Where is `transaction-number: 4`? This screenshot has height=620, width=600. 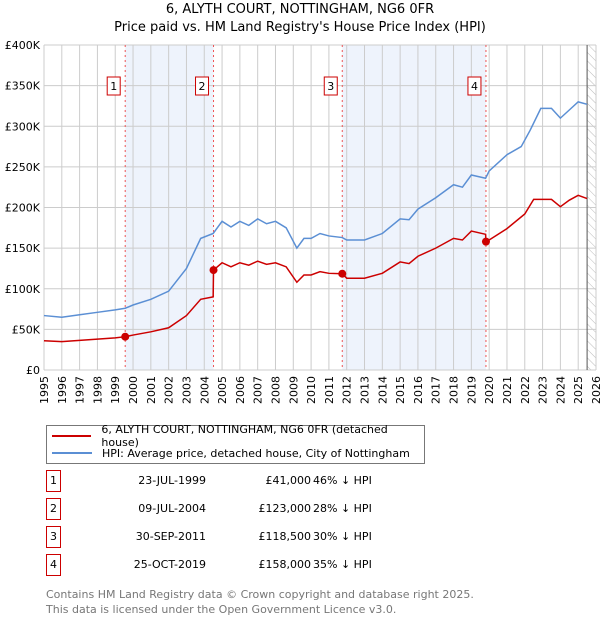 transaction-number: 4 is located at coordinates (53, 565).